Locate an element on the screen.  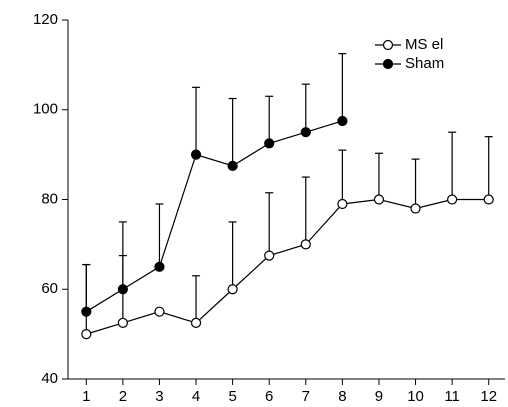
x-tick-label: 8 is located at coordinates (342, 396).